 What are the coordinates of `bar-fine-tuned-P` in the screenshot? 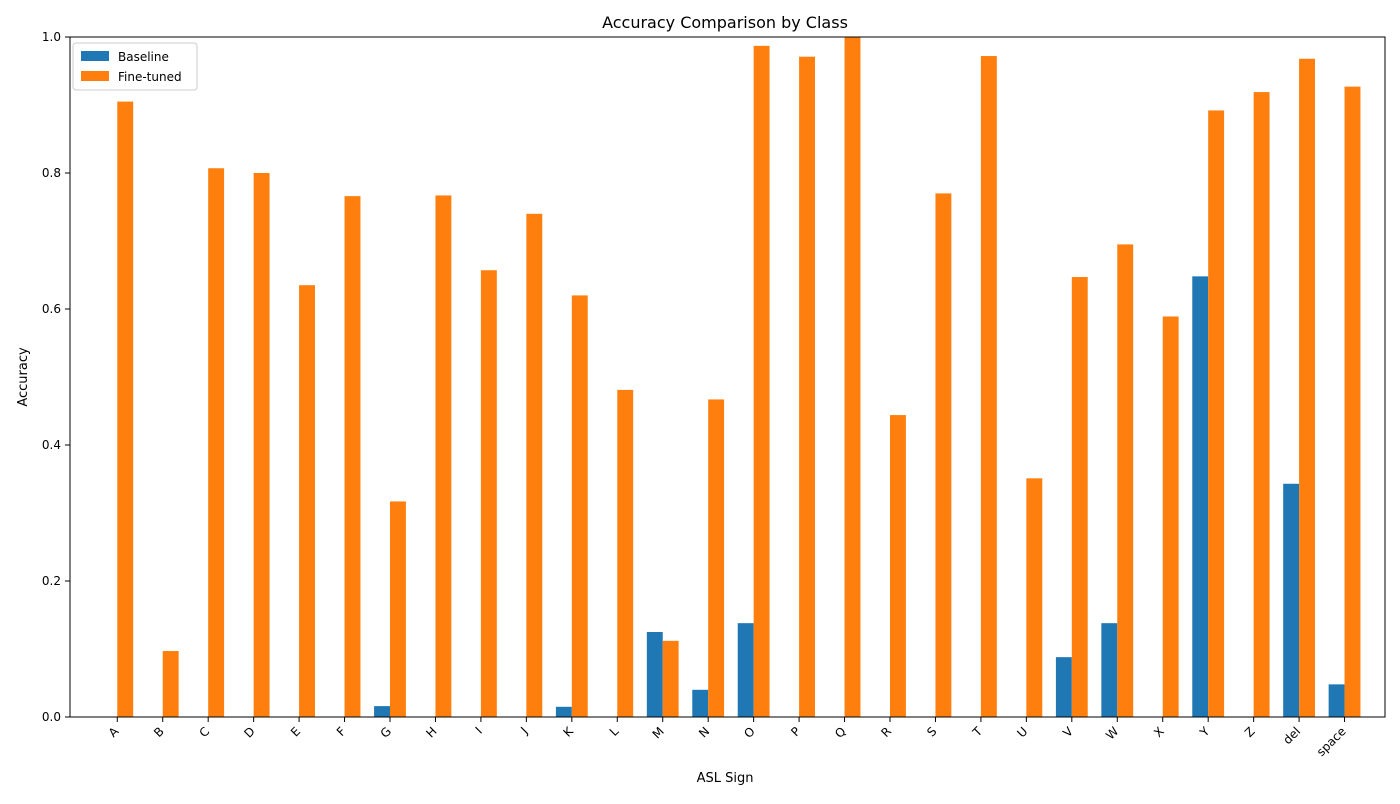 It's located at (807, 387).